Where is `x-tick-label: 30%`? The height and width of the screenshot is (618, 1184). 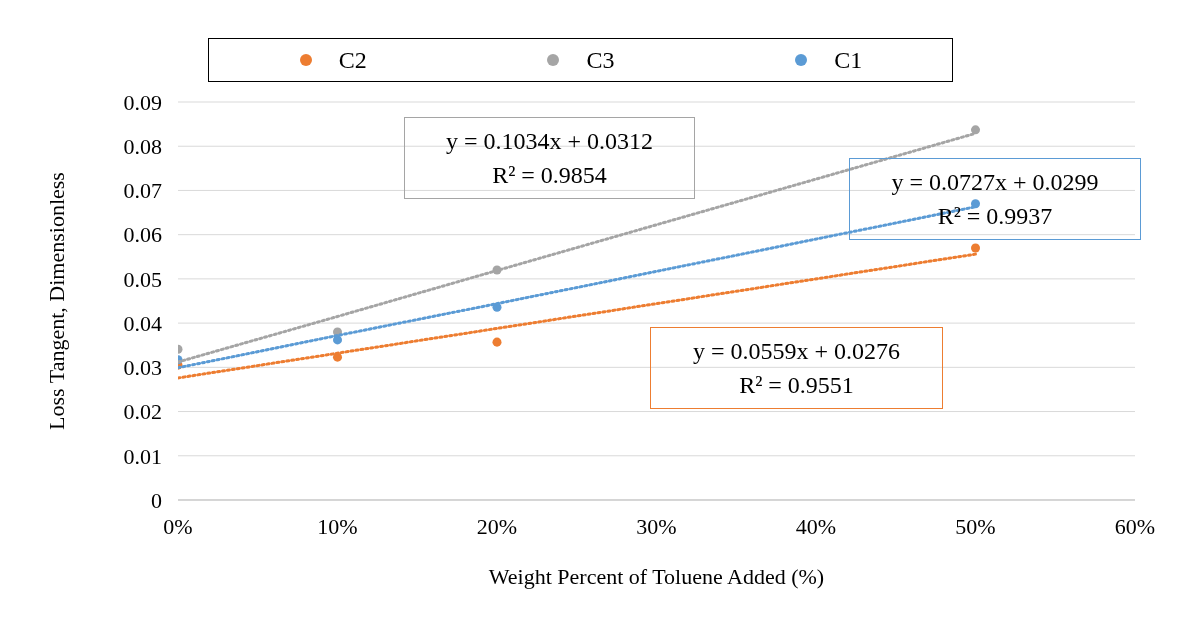 x-tick-label: 30% is located at coordinates (656, 526).